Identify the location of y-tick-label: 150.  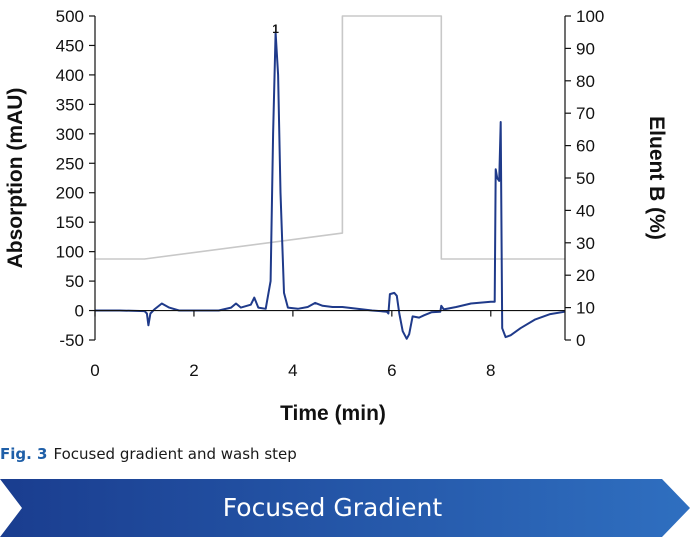
(70, 222).